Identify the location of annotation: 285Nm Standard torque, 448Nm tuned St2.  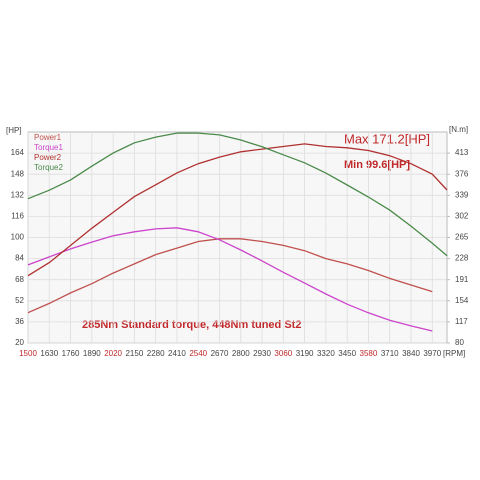
(191, 325).